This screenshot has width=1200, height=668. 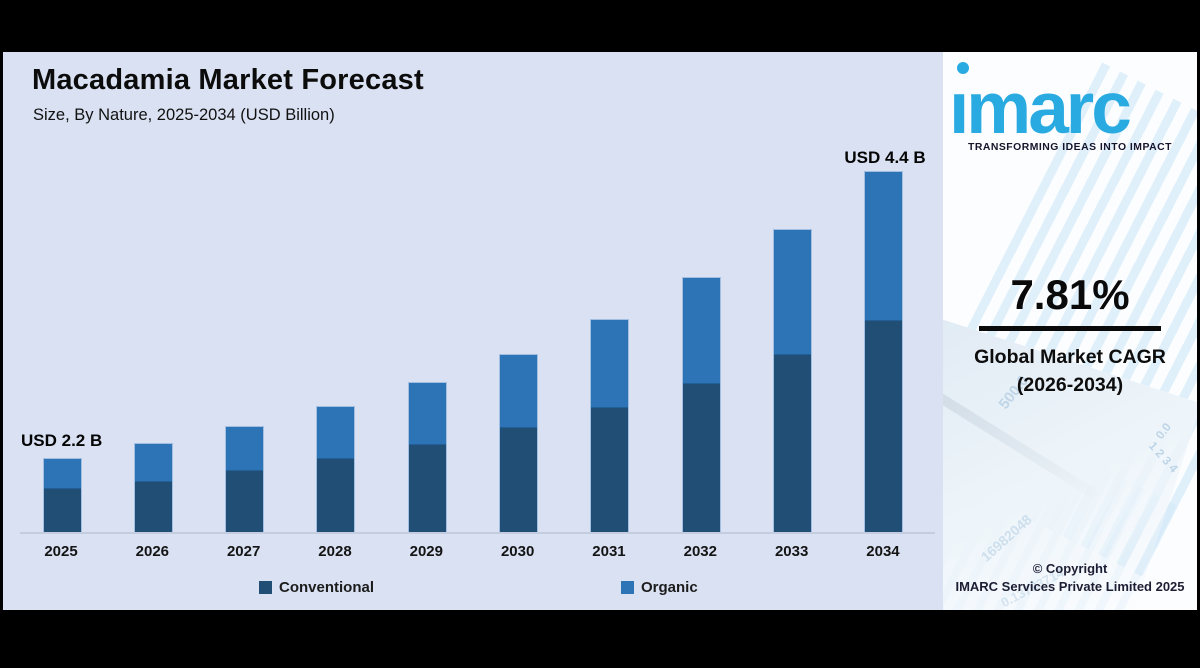 What do you see at coordinates (477, 533) in the screenshot?
I see `x-axis-line` at bounding box center [477, 533].